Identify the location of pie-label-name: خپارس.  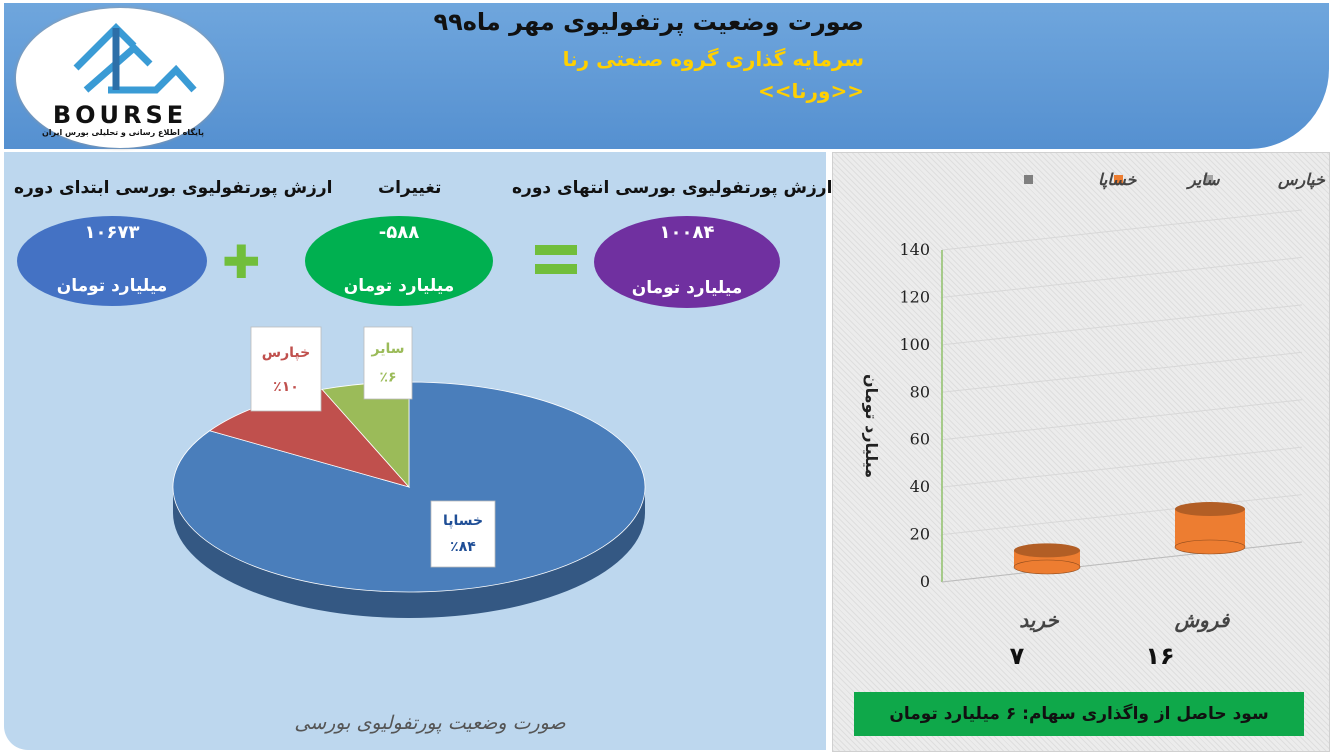
(286, 353).